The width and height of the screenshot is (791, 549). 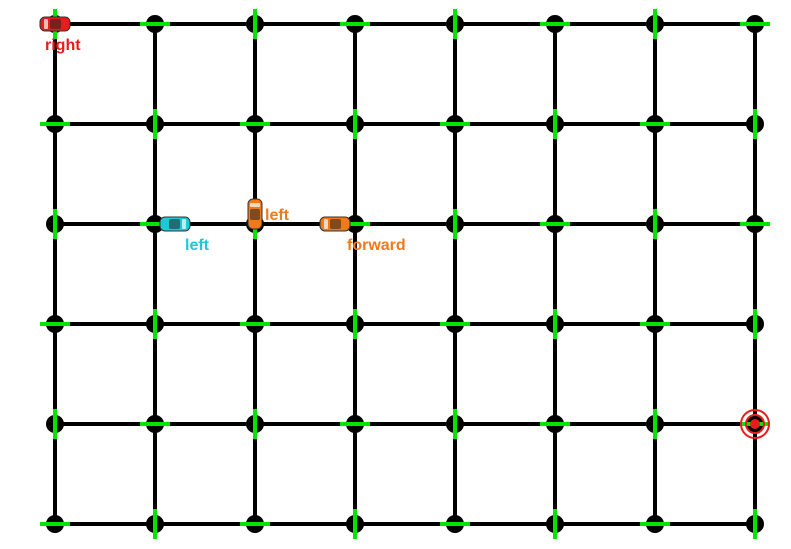 I want to click on car-orange-2-icon, so click(x=335, y=224).